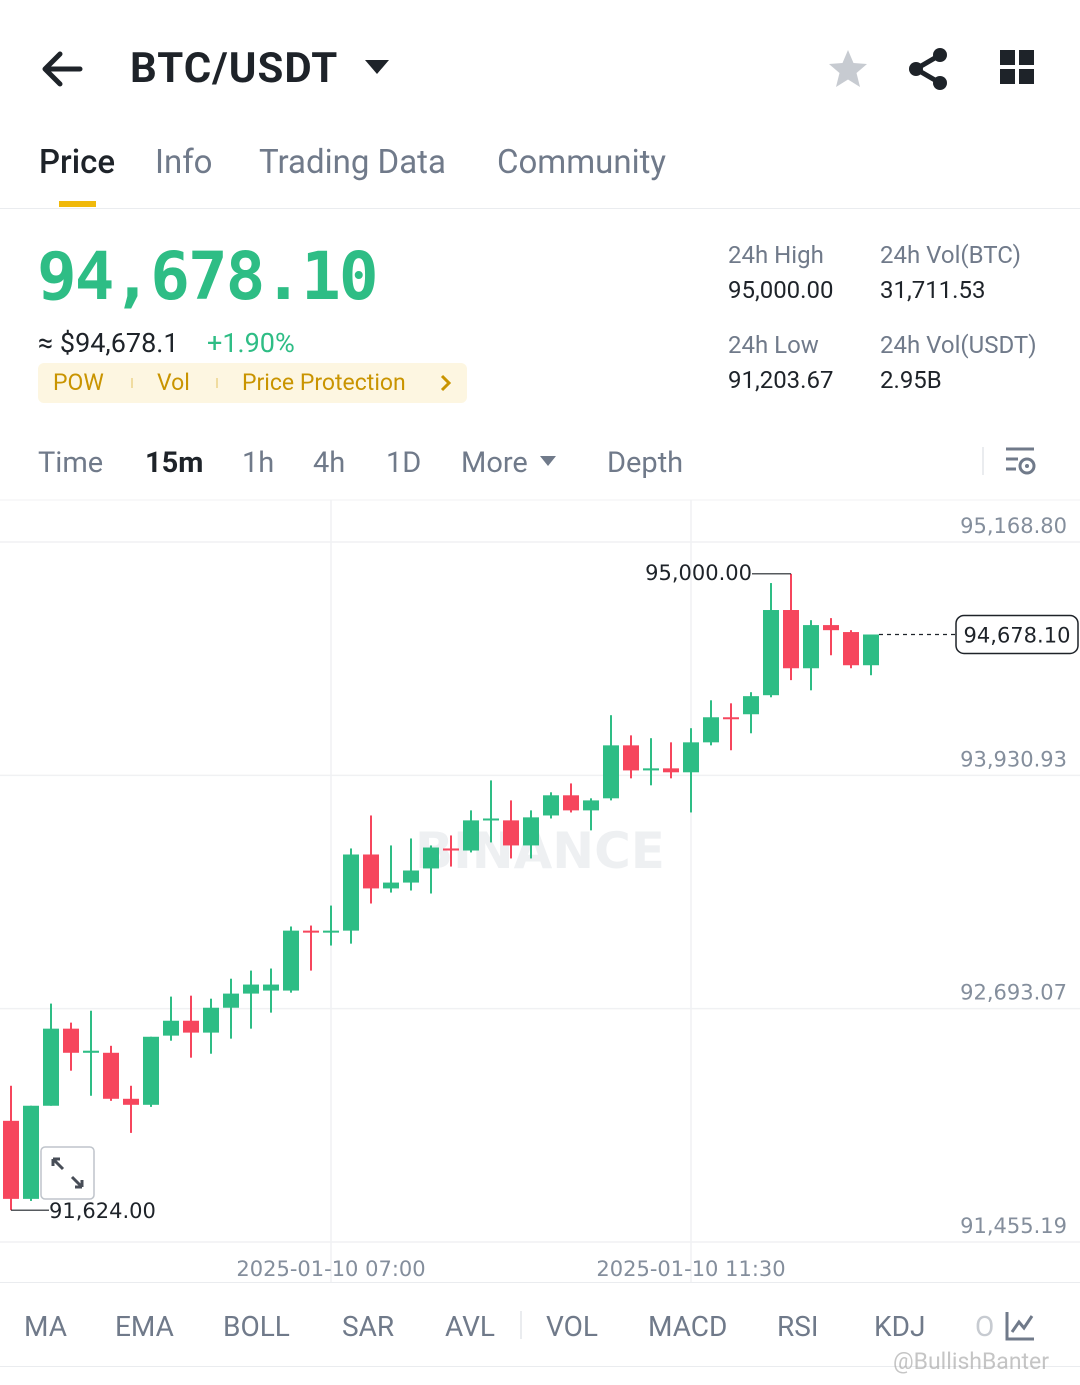  Describe the element at coordinates (173, 382) in the screenshot. I see `tag: Vol` at that location.